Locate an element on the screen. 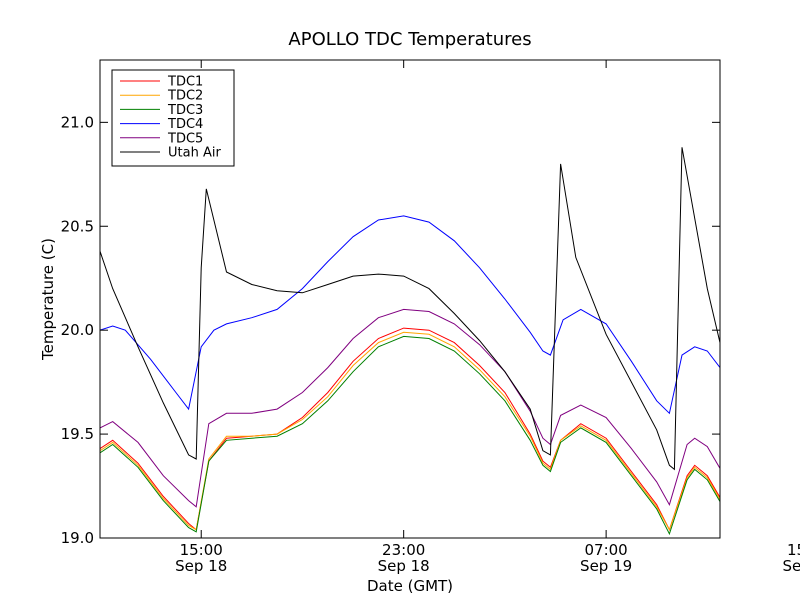 This screenshot has height=600, width=800. legend-label: TDC5 is located at coordinates (185, 138).